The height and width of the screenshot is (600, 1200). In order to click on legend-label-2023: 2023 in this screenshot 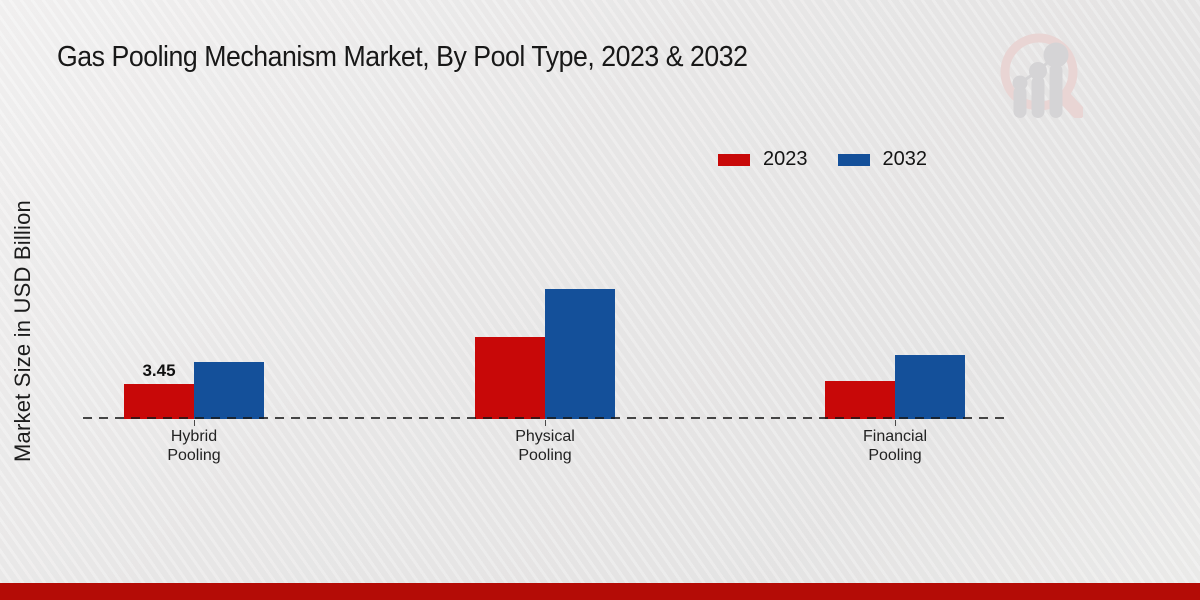, I will do `click(785, 159)`.